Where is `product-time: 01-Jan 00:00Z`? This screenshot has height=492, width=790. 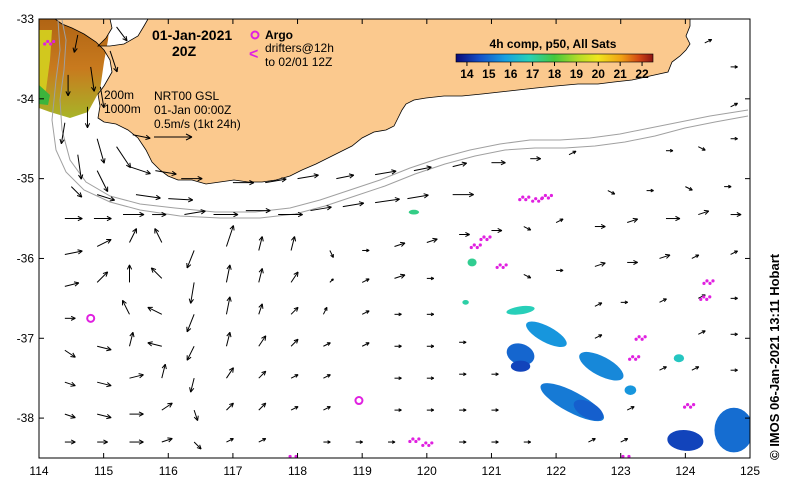 product-time: 01-Jan 00:00Z is located at coordinates (192, 110).